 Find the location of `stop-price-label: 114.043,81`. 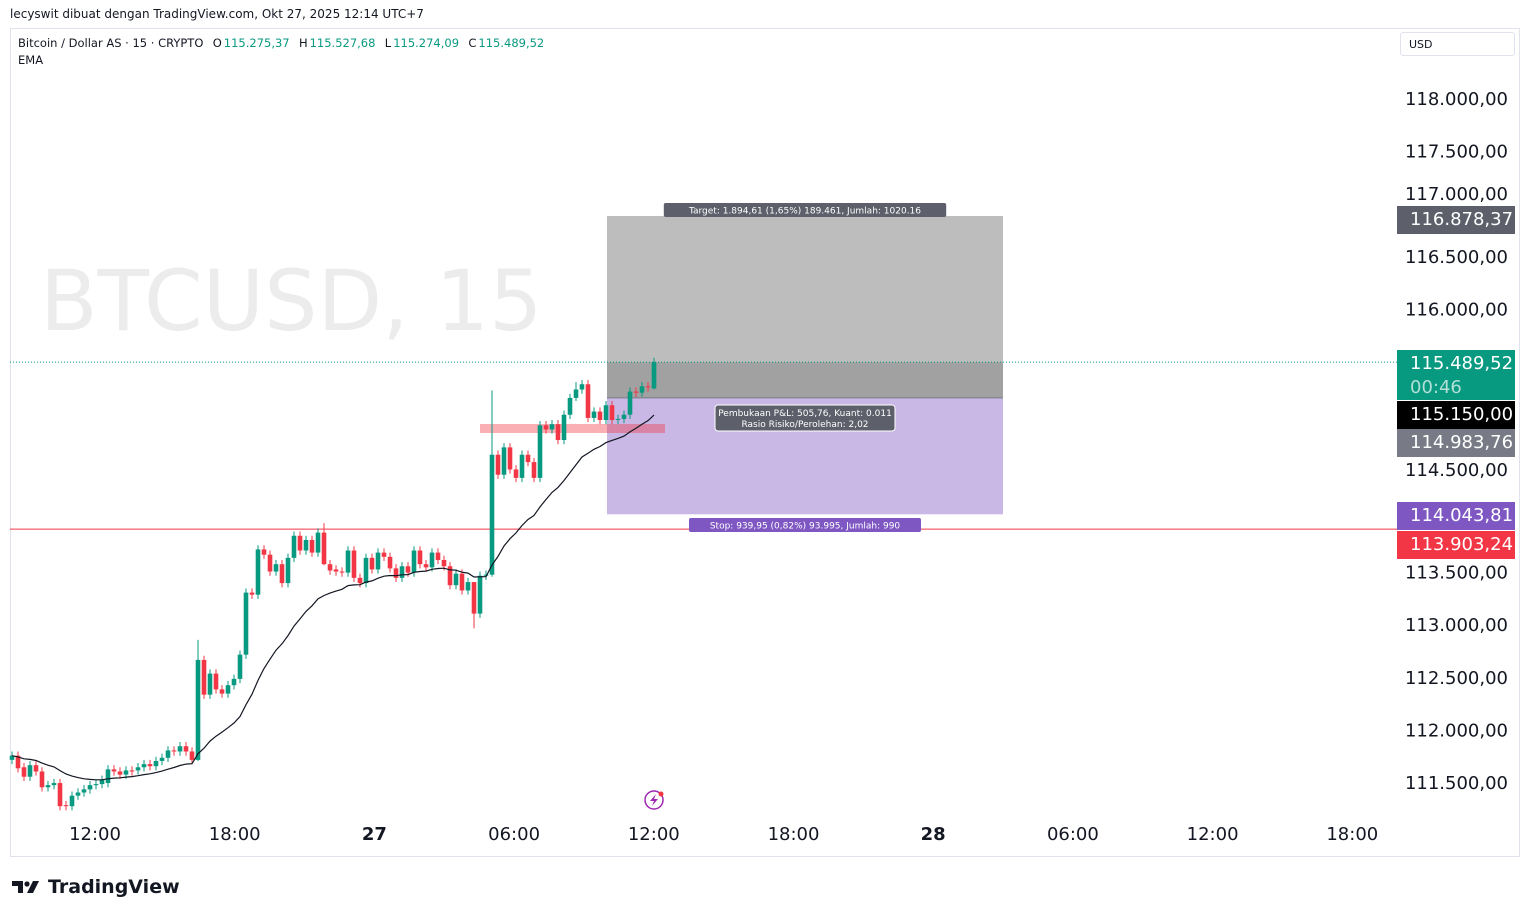

stop-price-label: 114.043,81 is located at coordinates (1456, 516).